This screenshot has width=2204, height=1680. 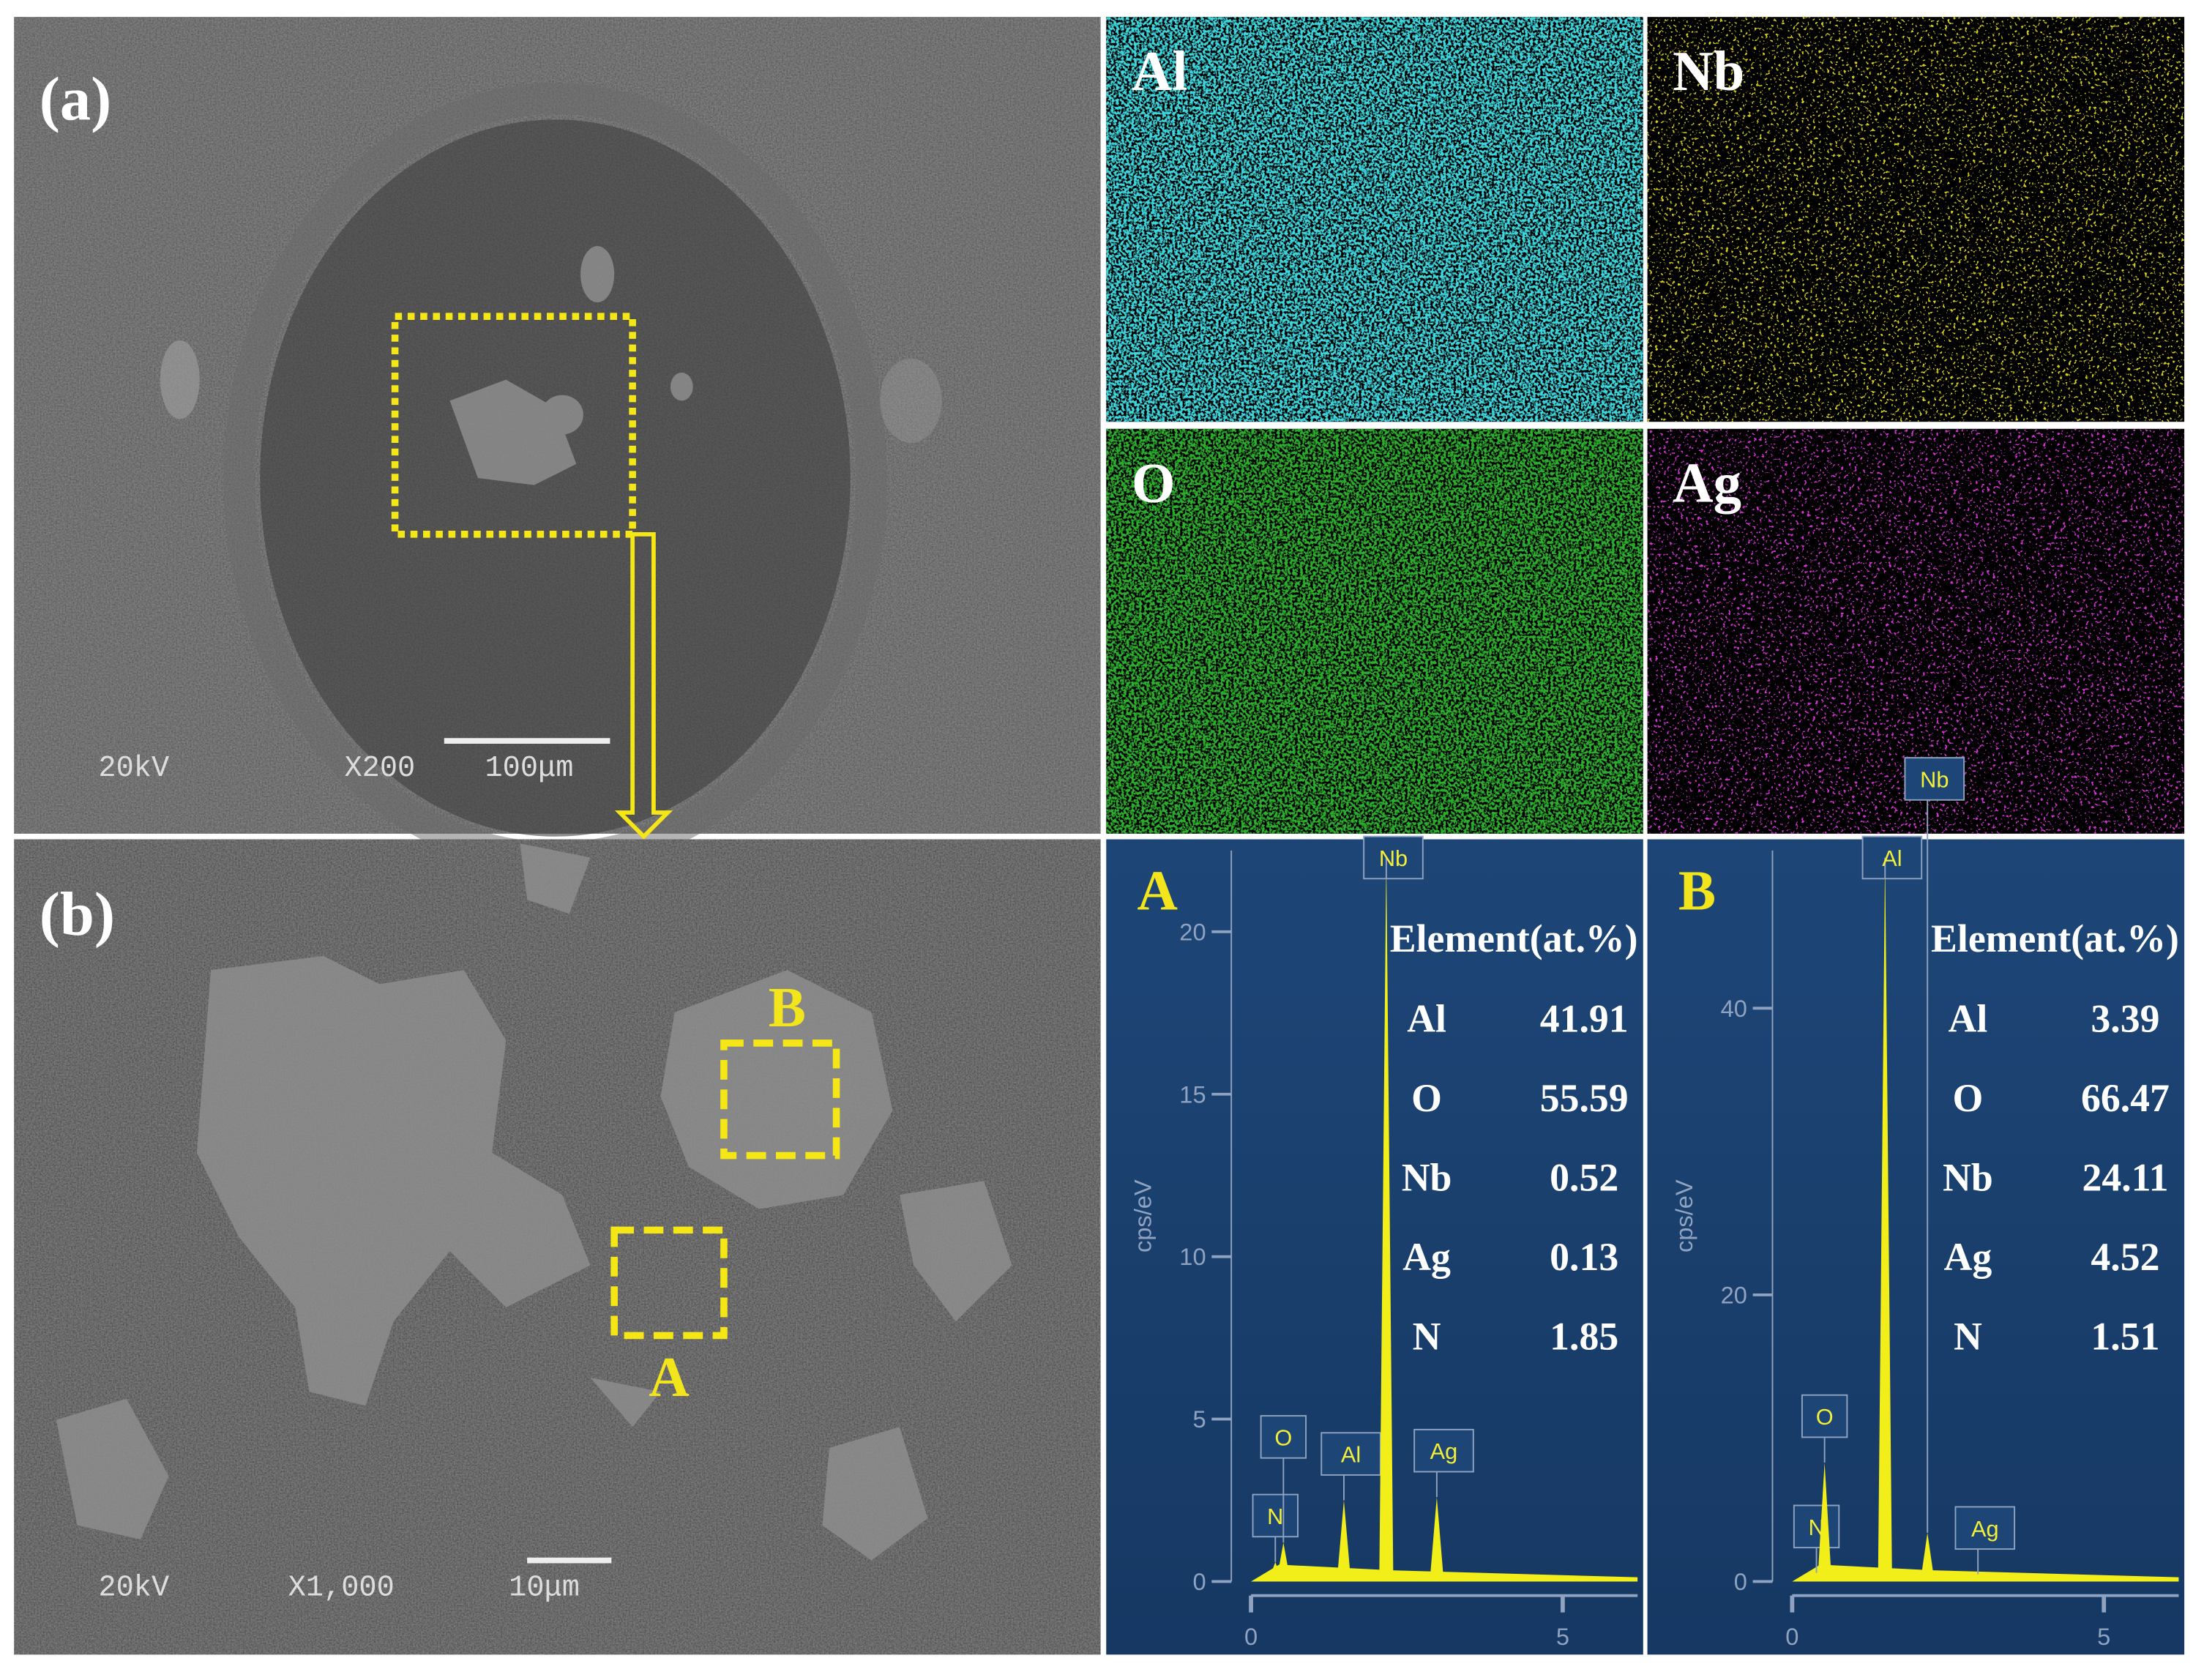 What do you see at coordinates (787, 1008) in the screenshot?
I see `region-label: B` at bounding box center [787, 1008].